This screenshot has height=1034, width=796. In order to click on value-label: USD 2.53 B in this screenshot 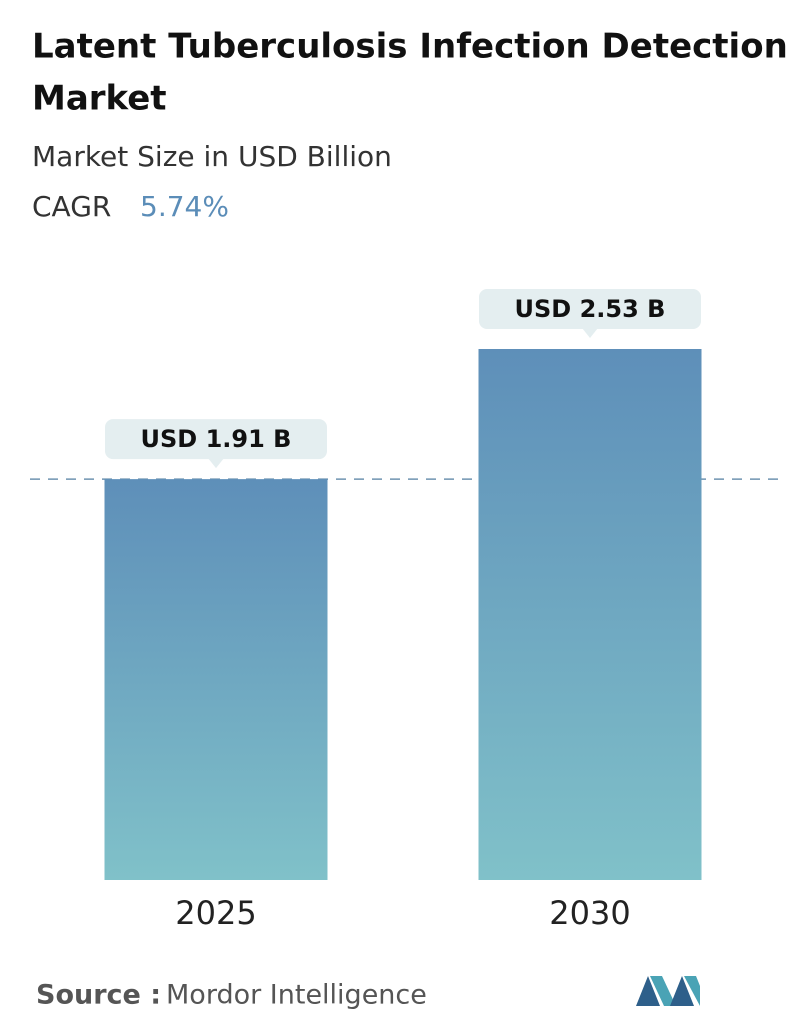, I will do `click(590, 309)`.